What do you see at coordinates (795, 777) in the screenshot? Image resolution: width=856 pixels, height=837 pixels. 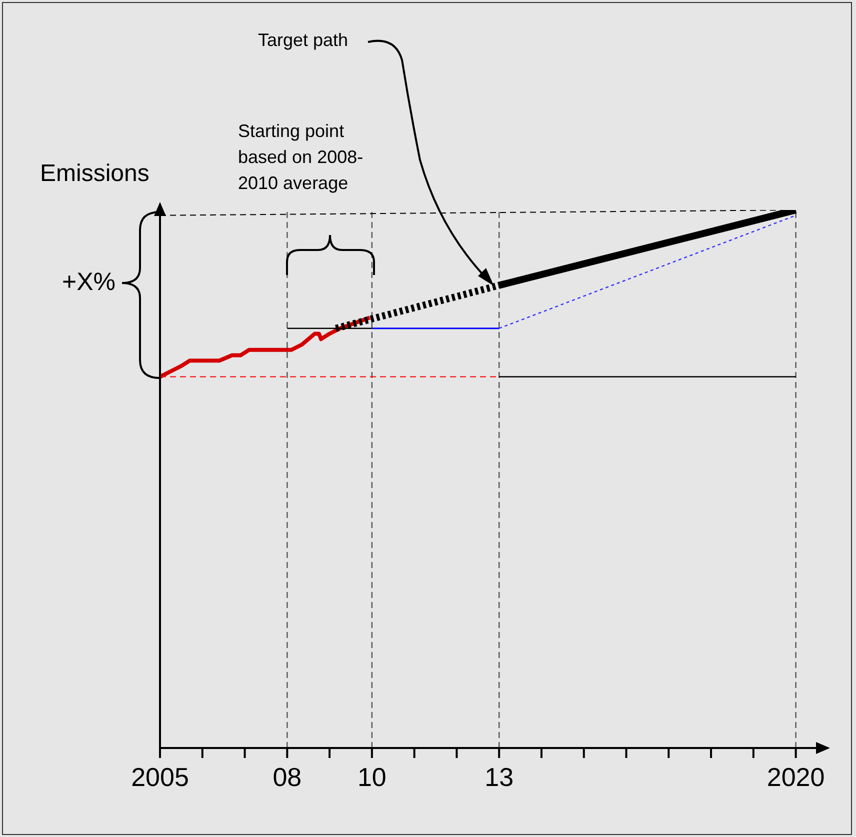 I see `x-tick-label: 2020` at bounding box center [795, 777].